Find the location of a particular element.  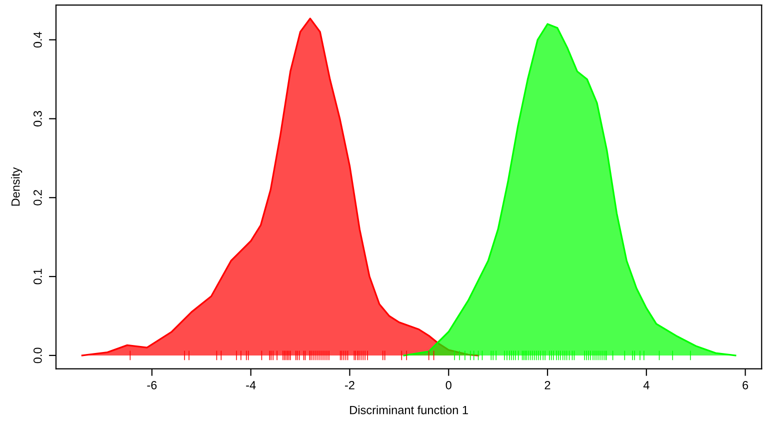

y-tick-label: 0.1 is located at coordinates (37, 276).